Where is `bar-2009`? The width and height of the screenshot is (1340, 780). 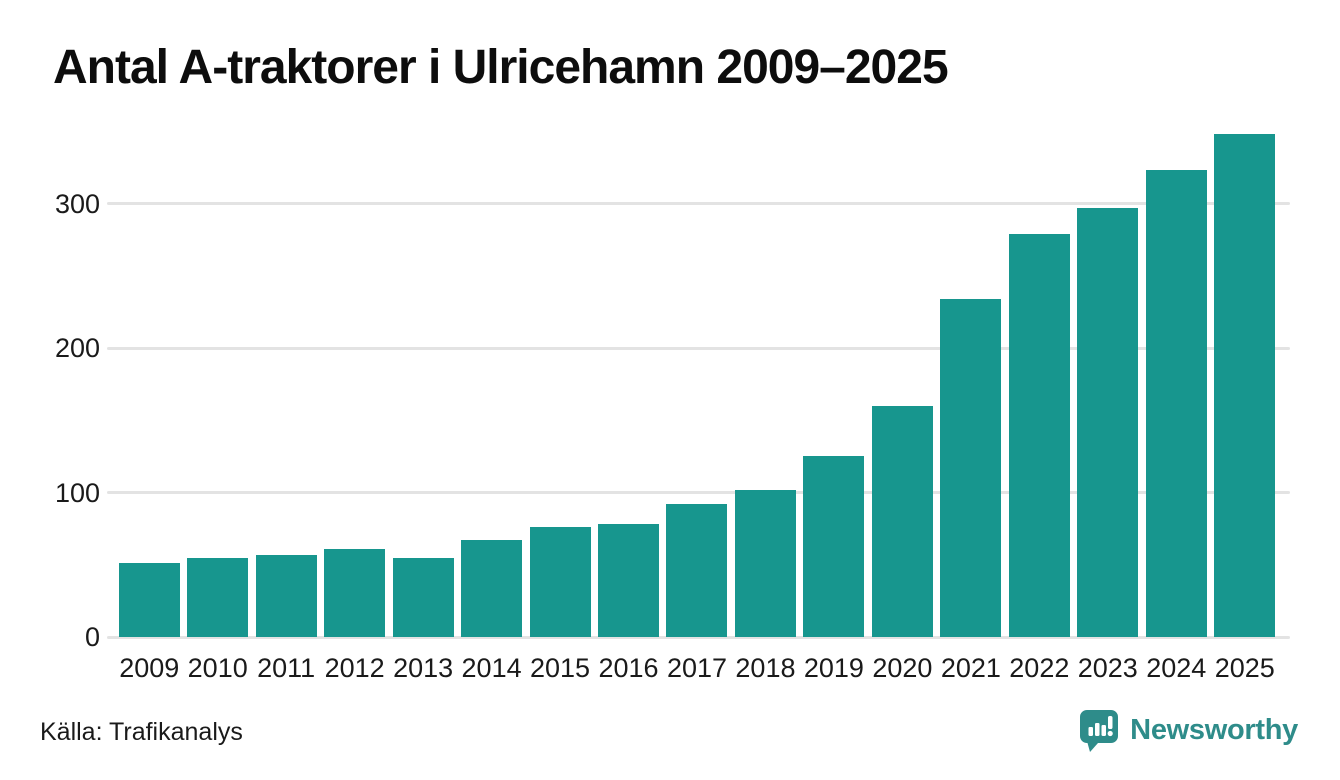
bar-2009 is located at coordinates (149, 600).